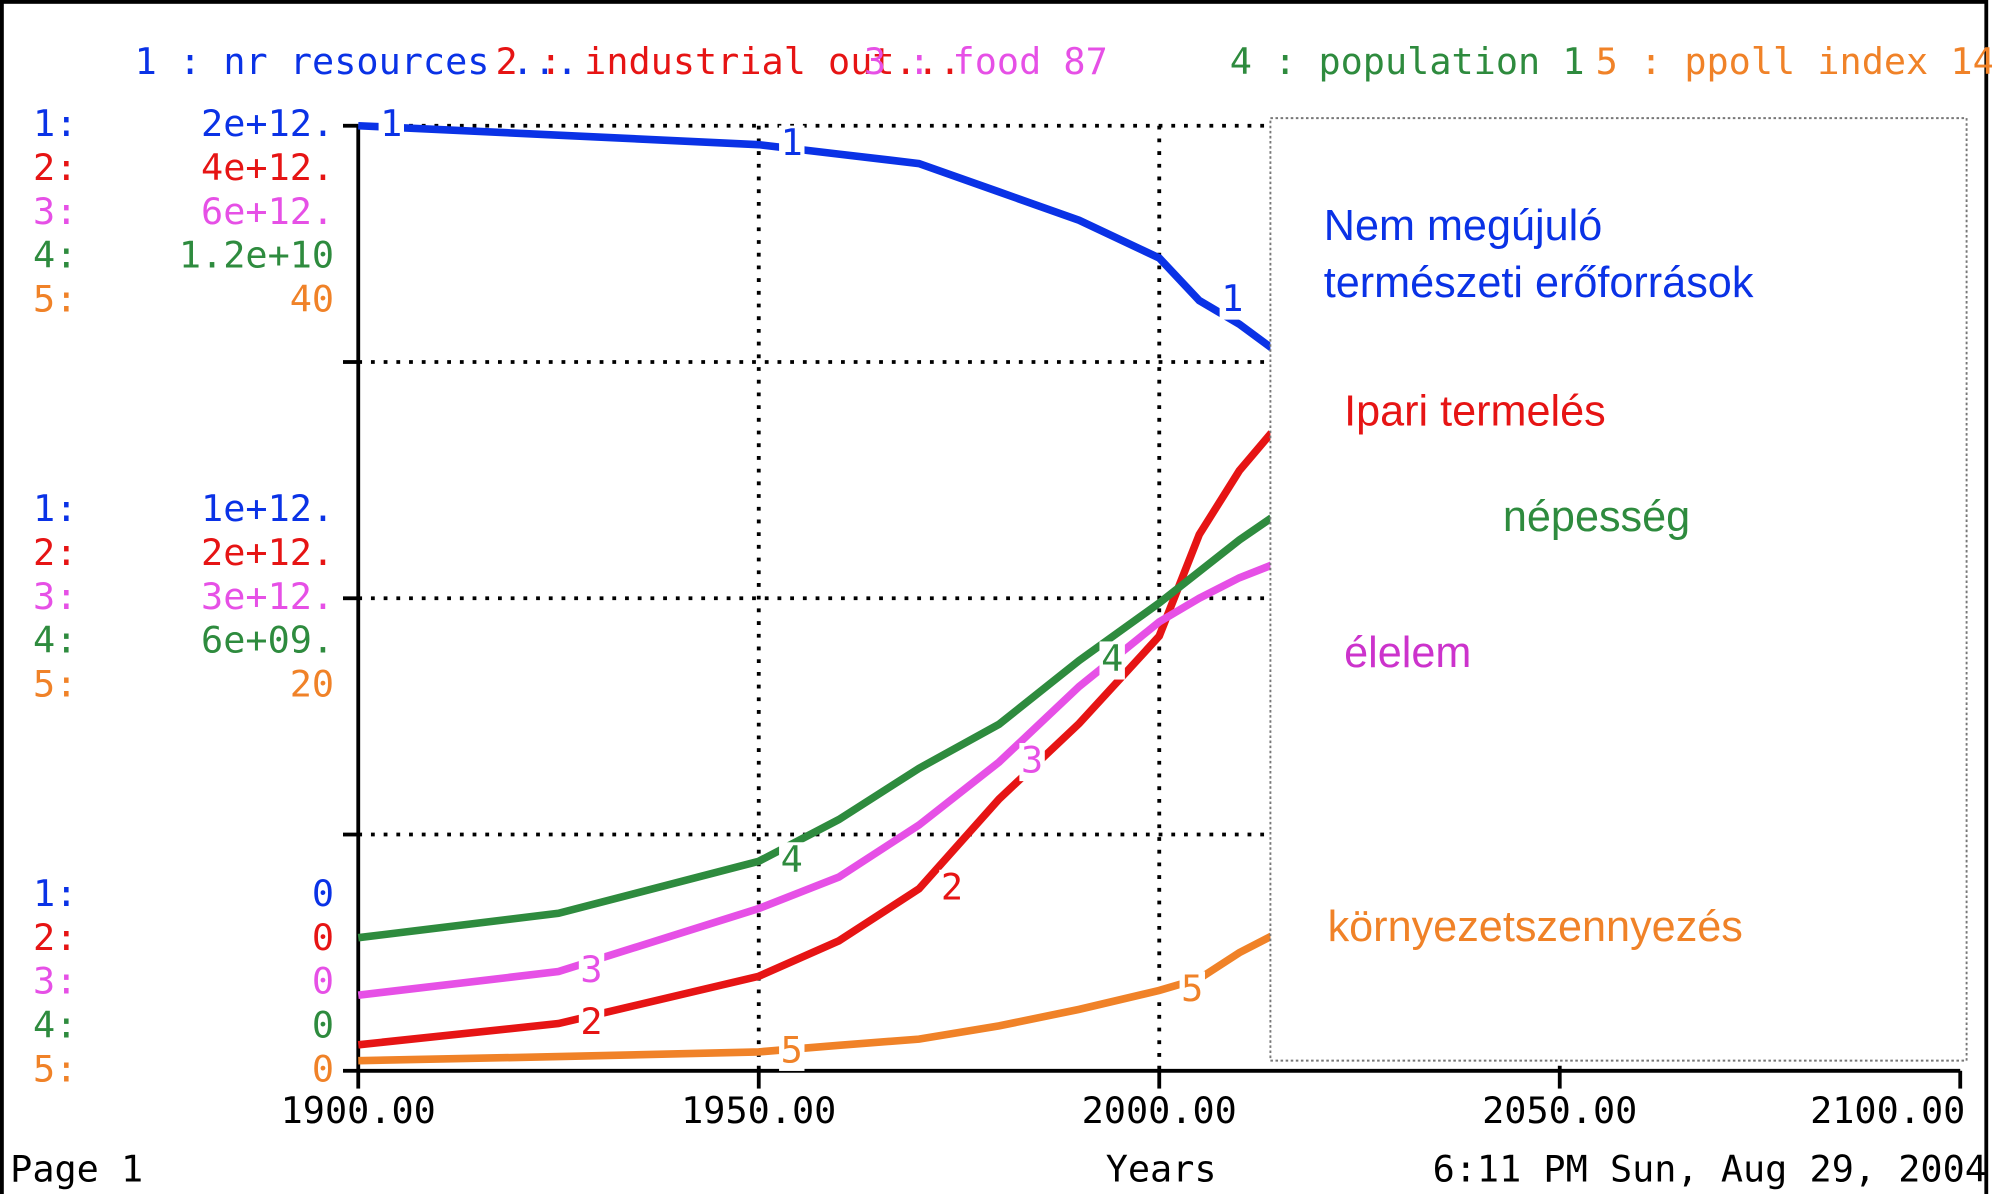 The width and height of the screenshot is (1992, 1194). I want to click on y-tick-label: 4e+12., so click(267, 167).